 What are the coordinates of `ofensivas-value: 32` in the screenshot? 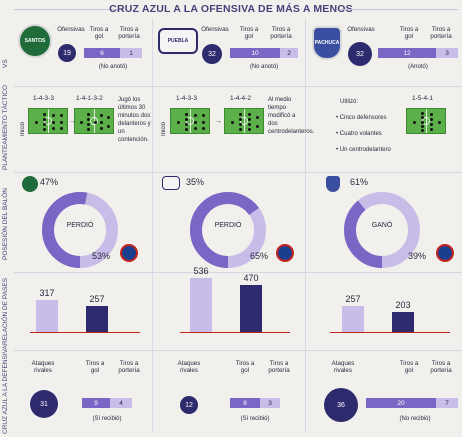 It's located at (212, 54).